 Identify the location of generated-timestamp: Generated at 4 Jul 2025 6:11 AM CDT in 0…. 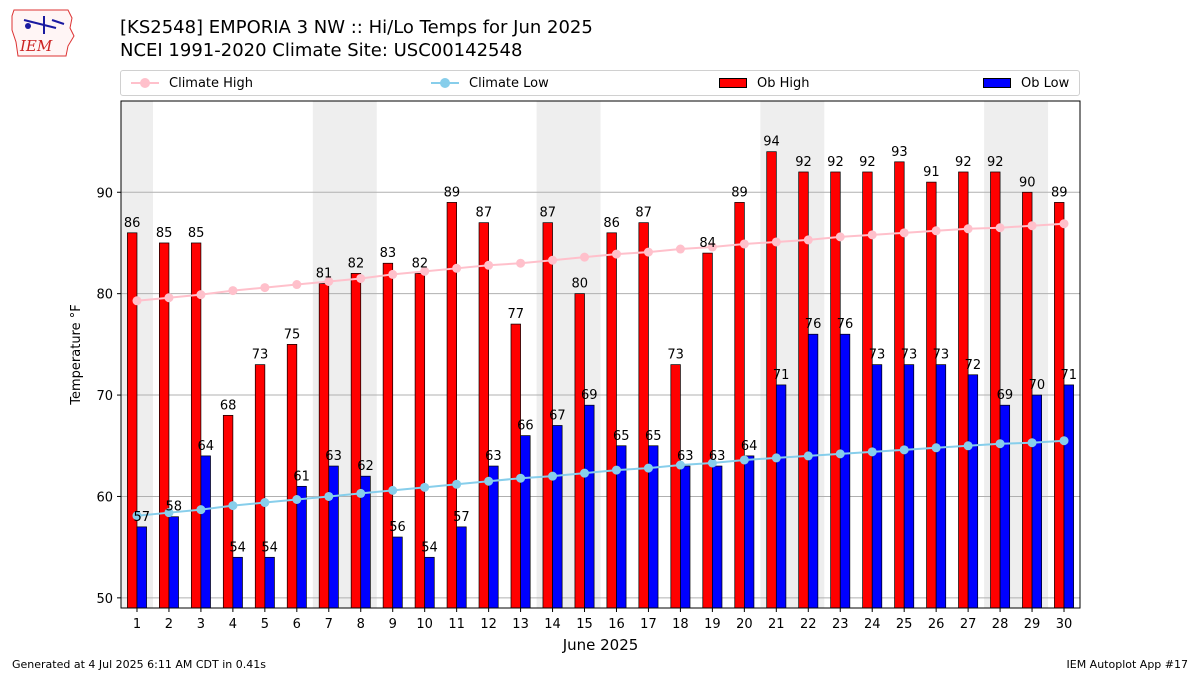
(139, 664).